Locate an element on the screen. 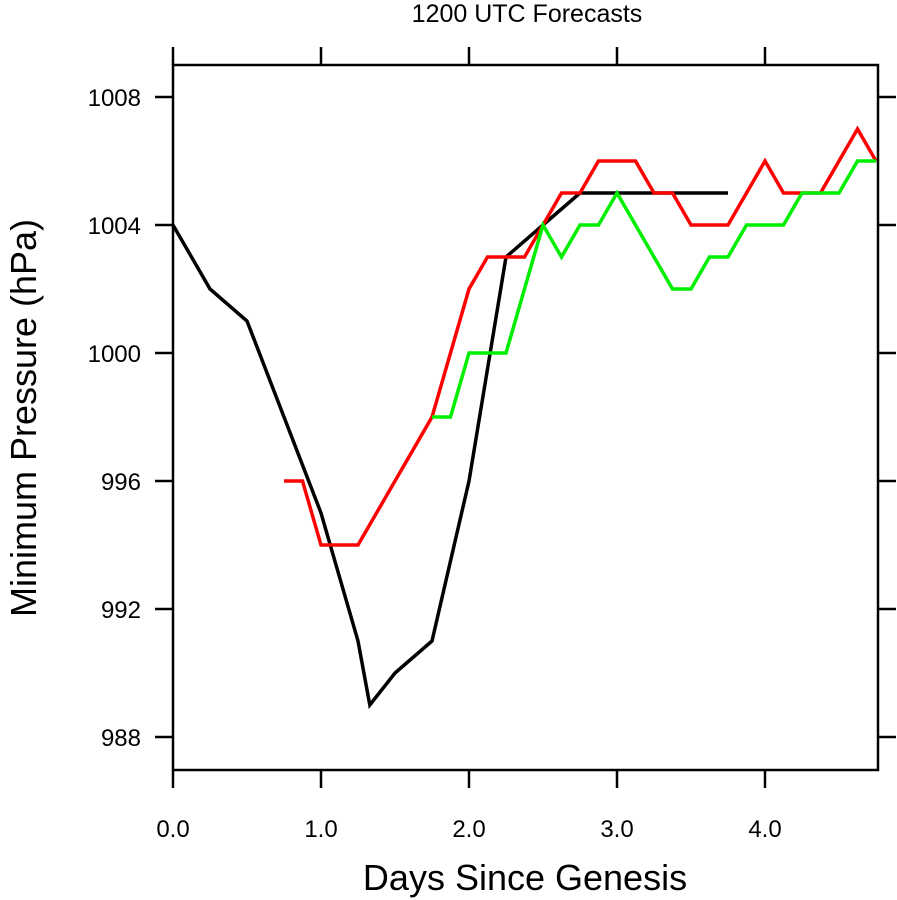 Image resolution: width=897 pixels, height=900 pixels. x-tick-label: 3.0 is located at coordinates (616, 829).